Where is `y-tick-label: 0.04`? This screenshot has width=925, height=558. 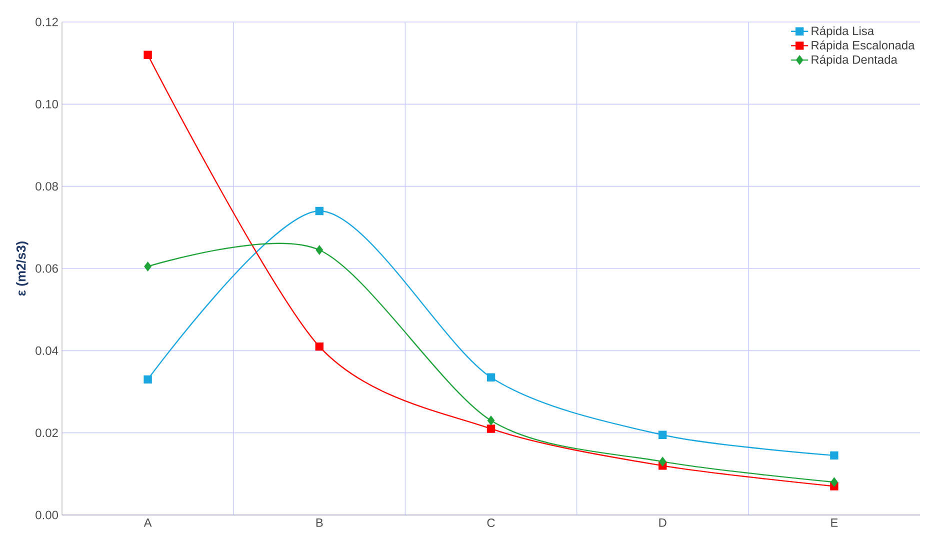
y-tick-label: 0.04 is located at coordinates (47, 350).